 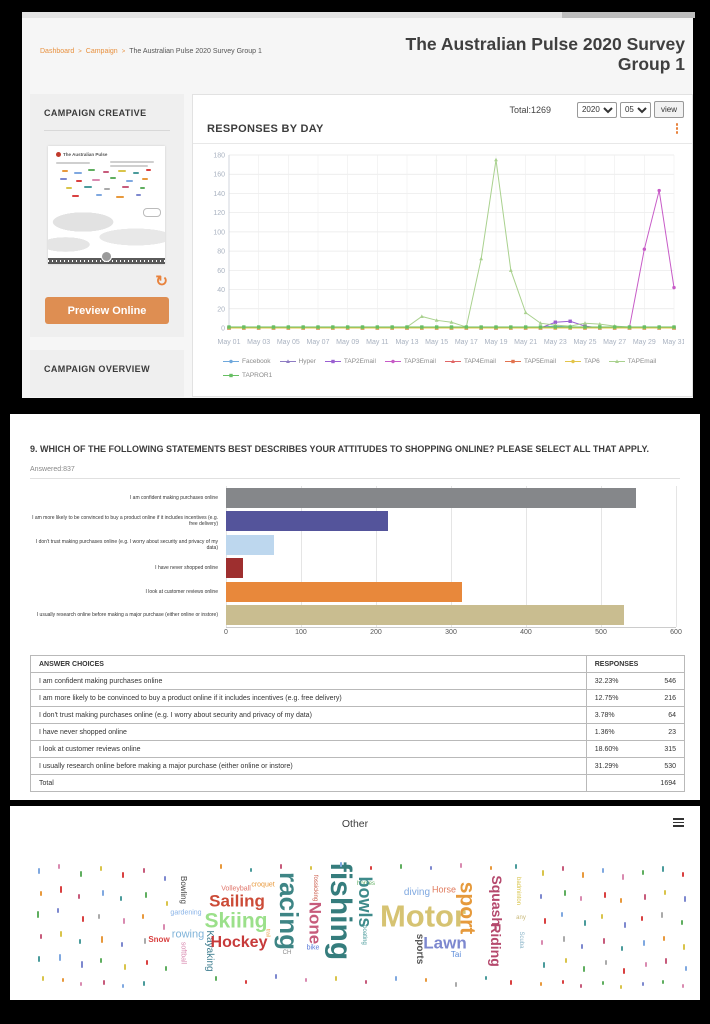 I want to click on view-button: view, so click(x=668, y=109).